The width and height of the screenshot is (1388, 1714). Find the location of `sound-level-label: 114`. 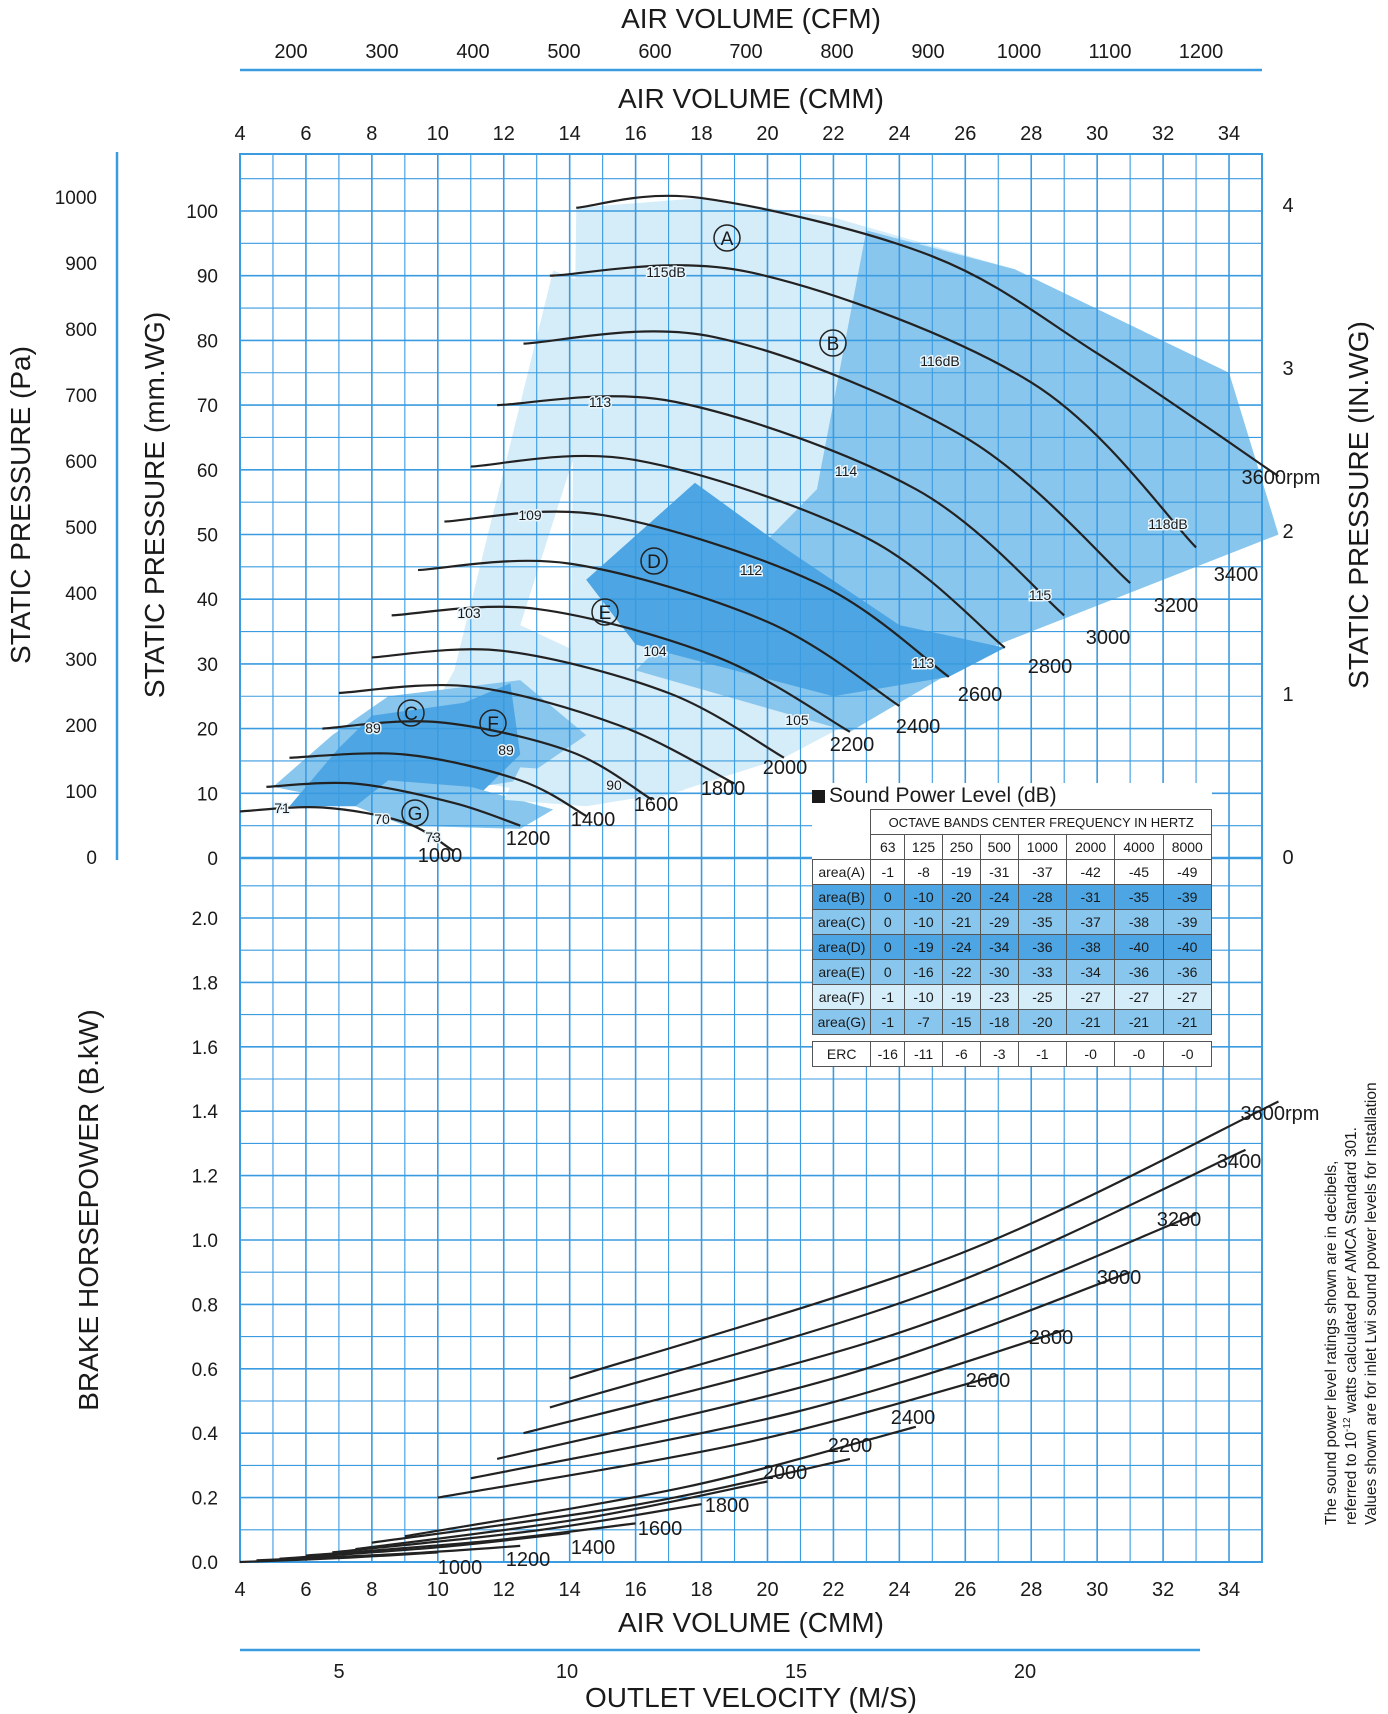

sound-level-label: 114 is located at coordinates (846, 471).